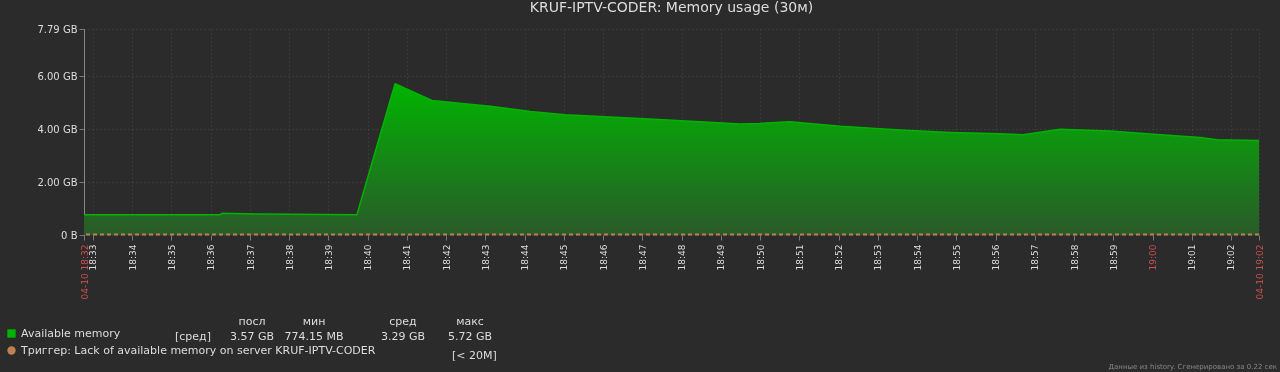  I want to click on text: макс, so click(470, 321).